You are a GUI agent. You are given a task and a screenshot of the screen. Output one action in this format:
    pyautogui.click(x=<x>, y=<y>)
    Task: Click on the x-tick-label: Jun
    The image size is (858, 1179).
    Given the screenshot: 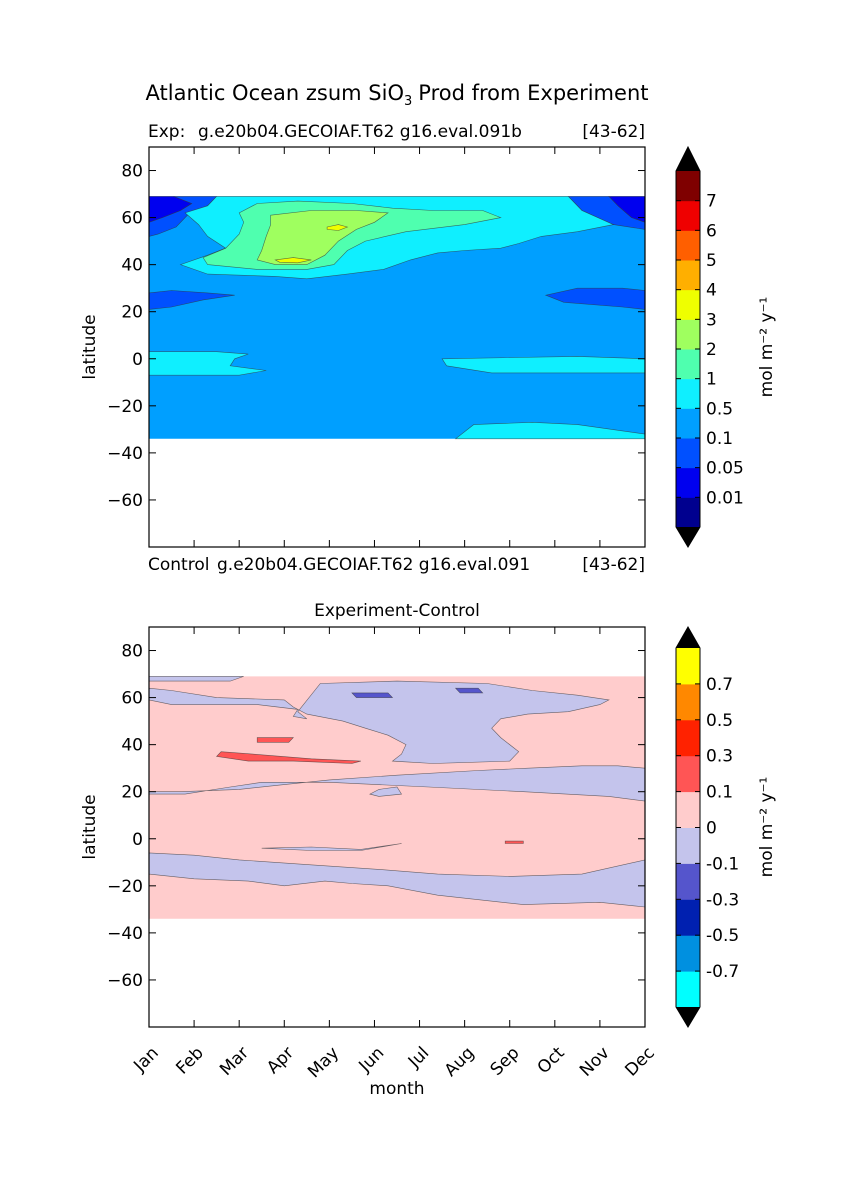 What is the action you would take?
    pyautogui.click(x=372, y=1060)
    